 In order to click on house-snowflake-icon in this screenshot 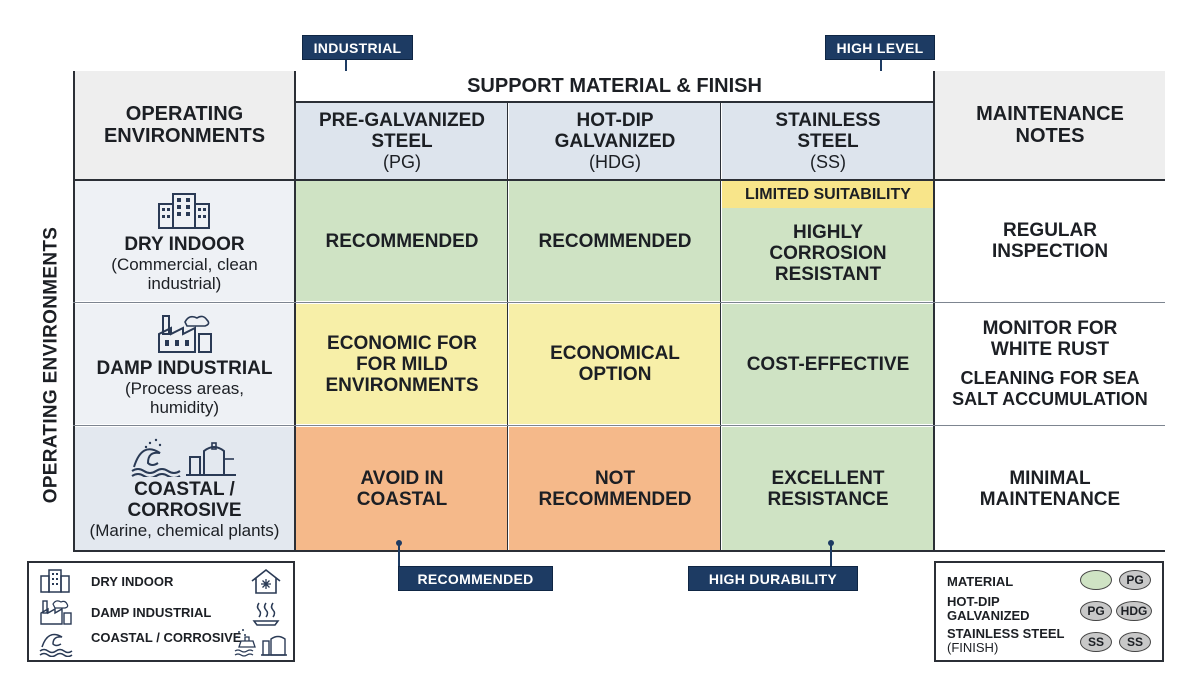, I will do `click(266, 581)`.